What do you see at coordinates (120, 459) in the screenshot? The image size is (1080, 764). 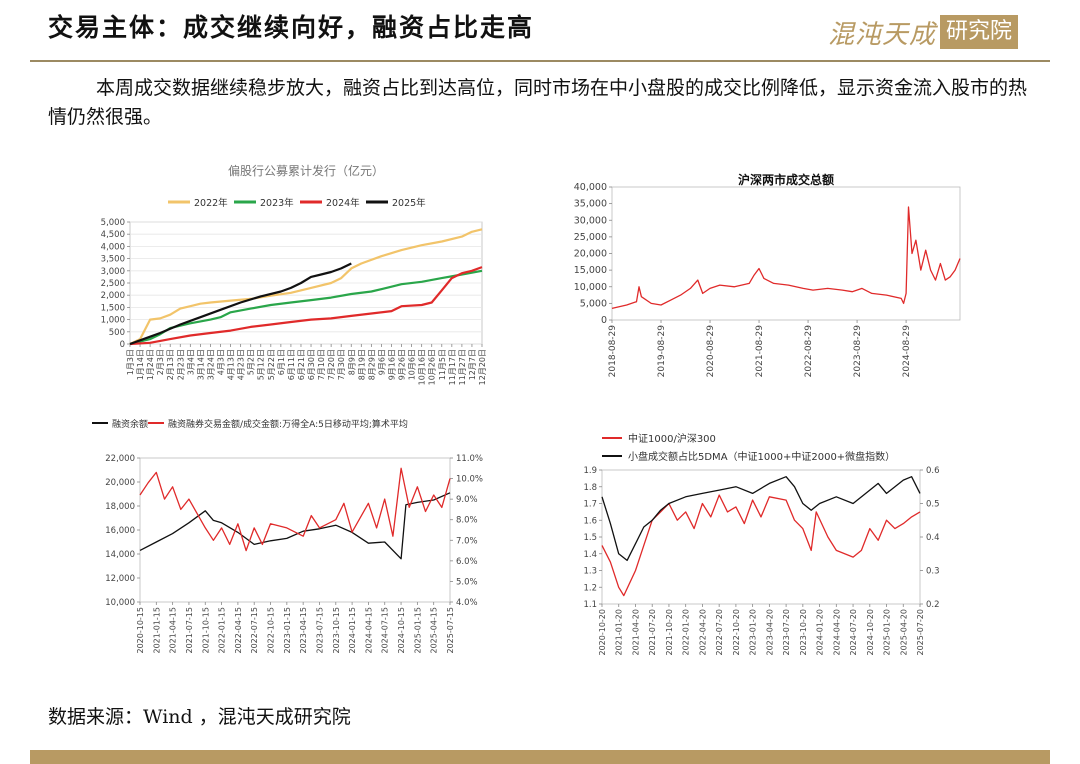 I see `y-tick-label: 22,000` at bounding box center [120, 459].